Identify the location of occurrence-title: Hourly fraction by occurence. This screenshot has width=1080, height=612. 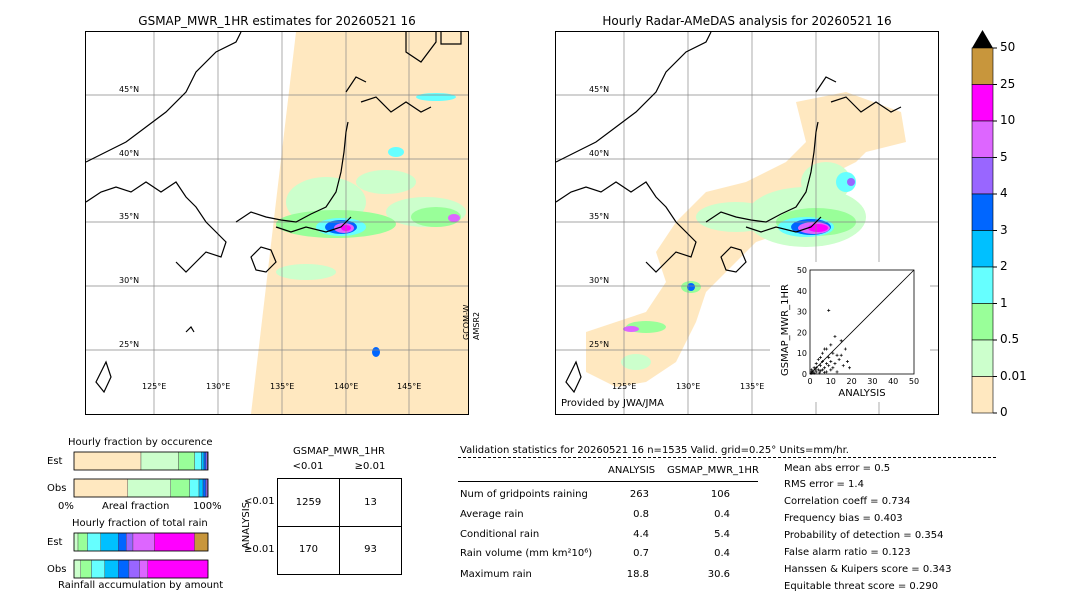
(140, 442).